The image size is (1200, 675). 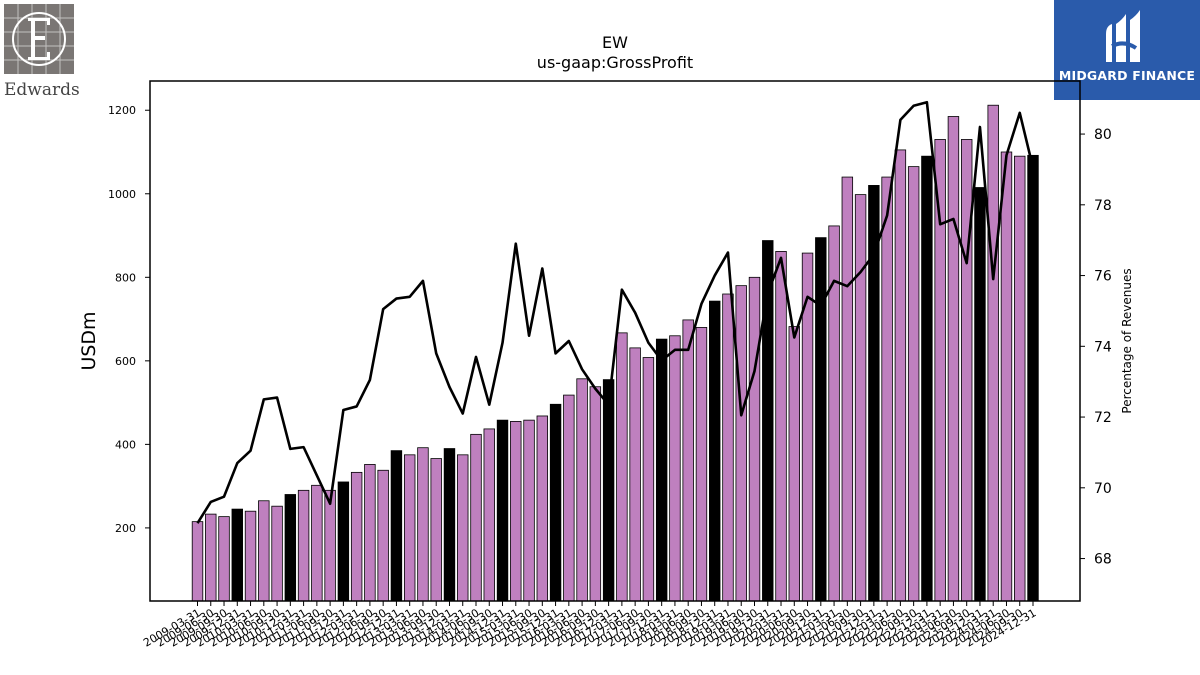 What do you see at coordinates (1127, 75) in the screenshot?
I see `midgard-wordmark: MIDGARD FINANCE` at bounding box center [1127, 75].